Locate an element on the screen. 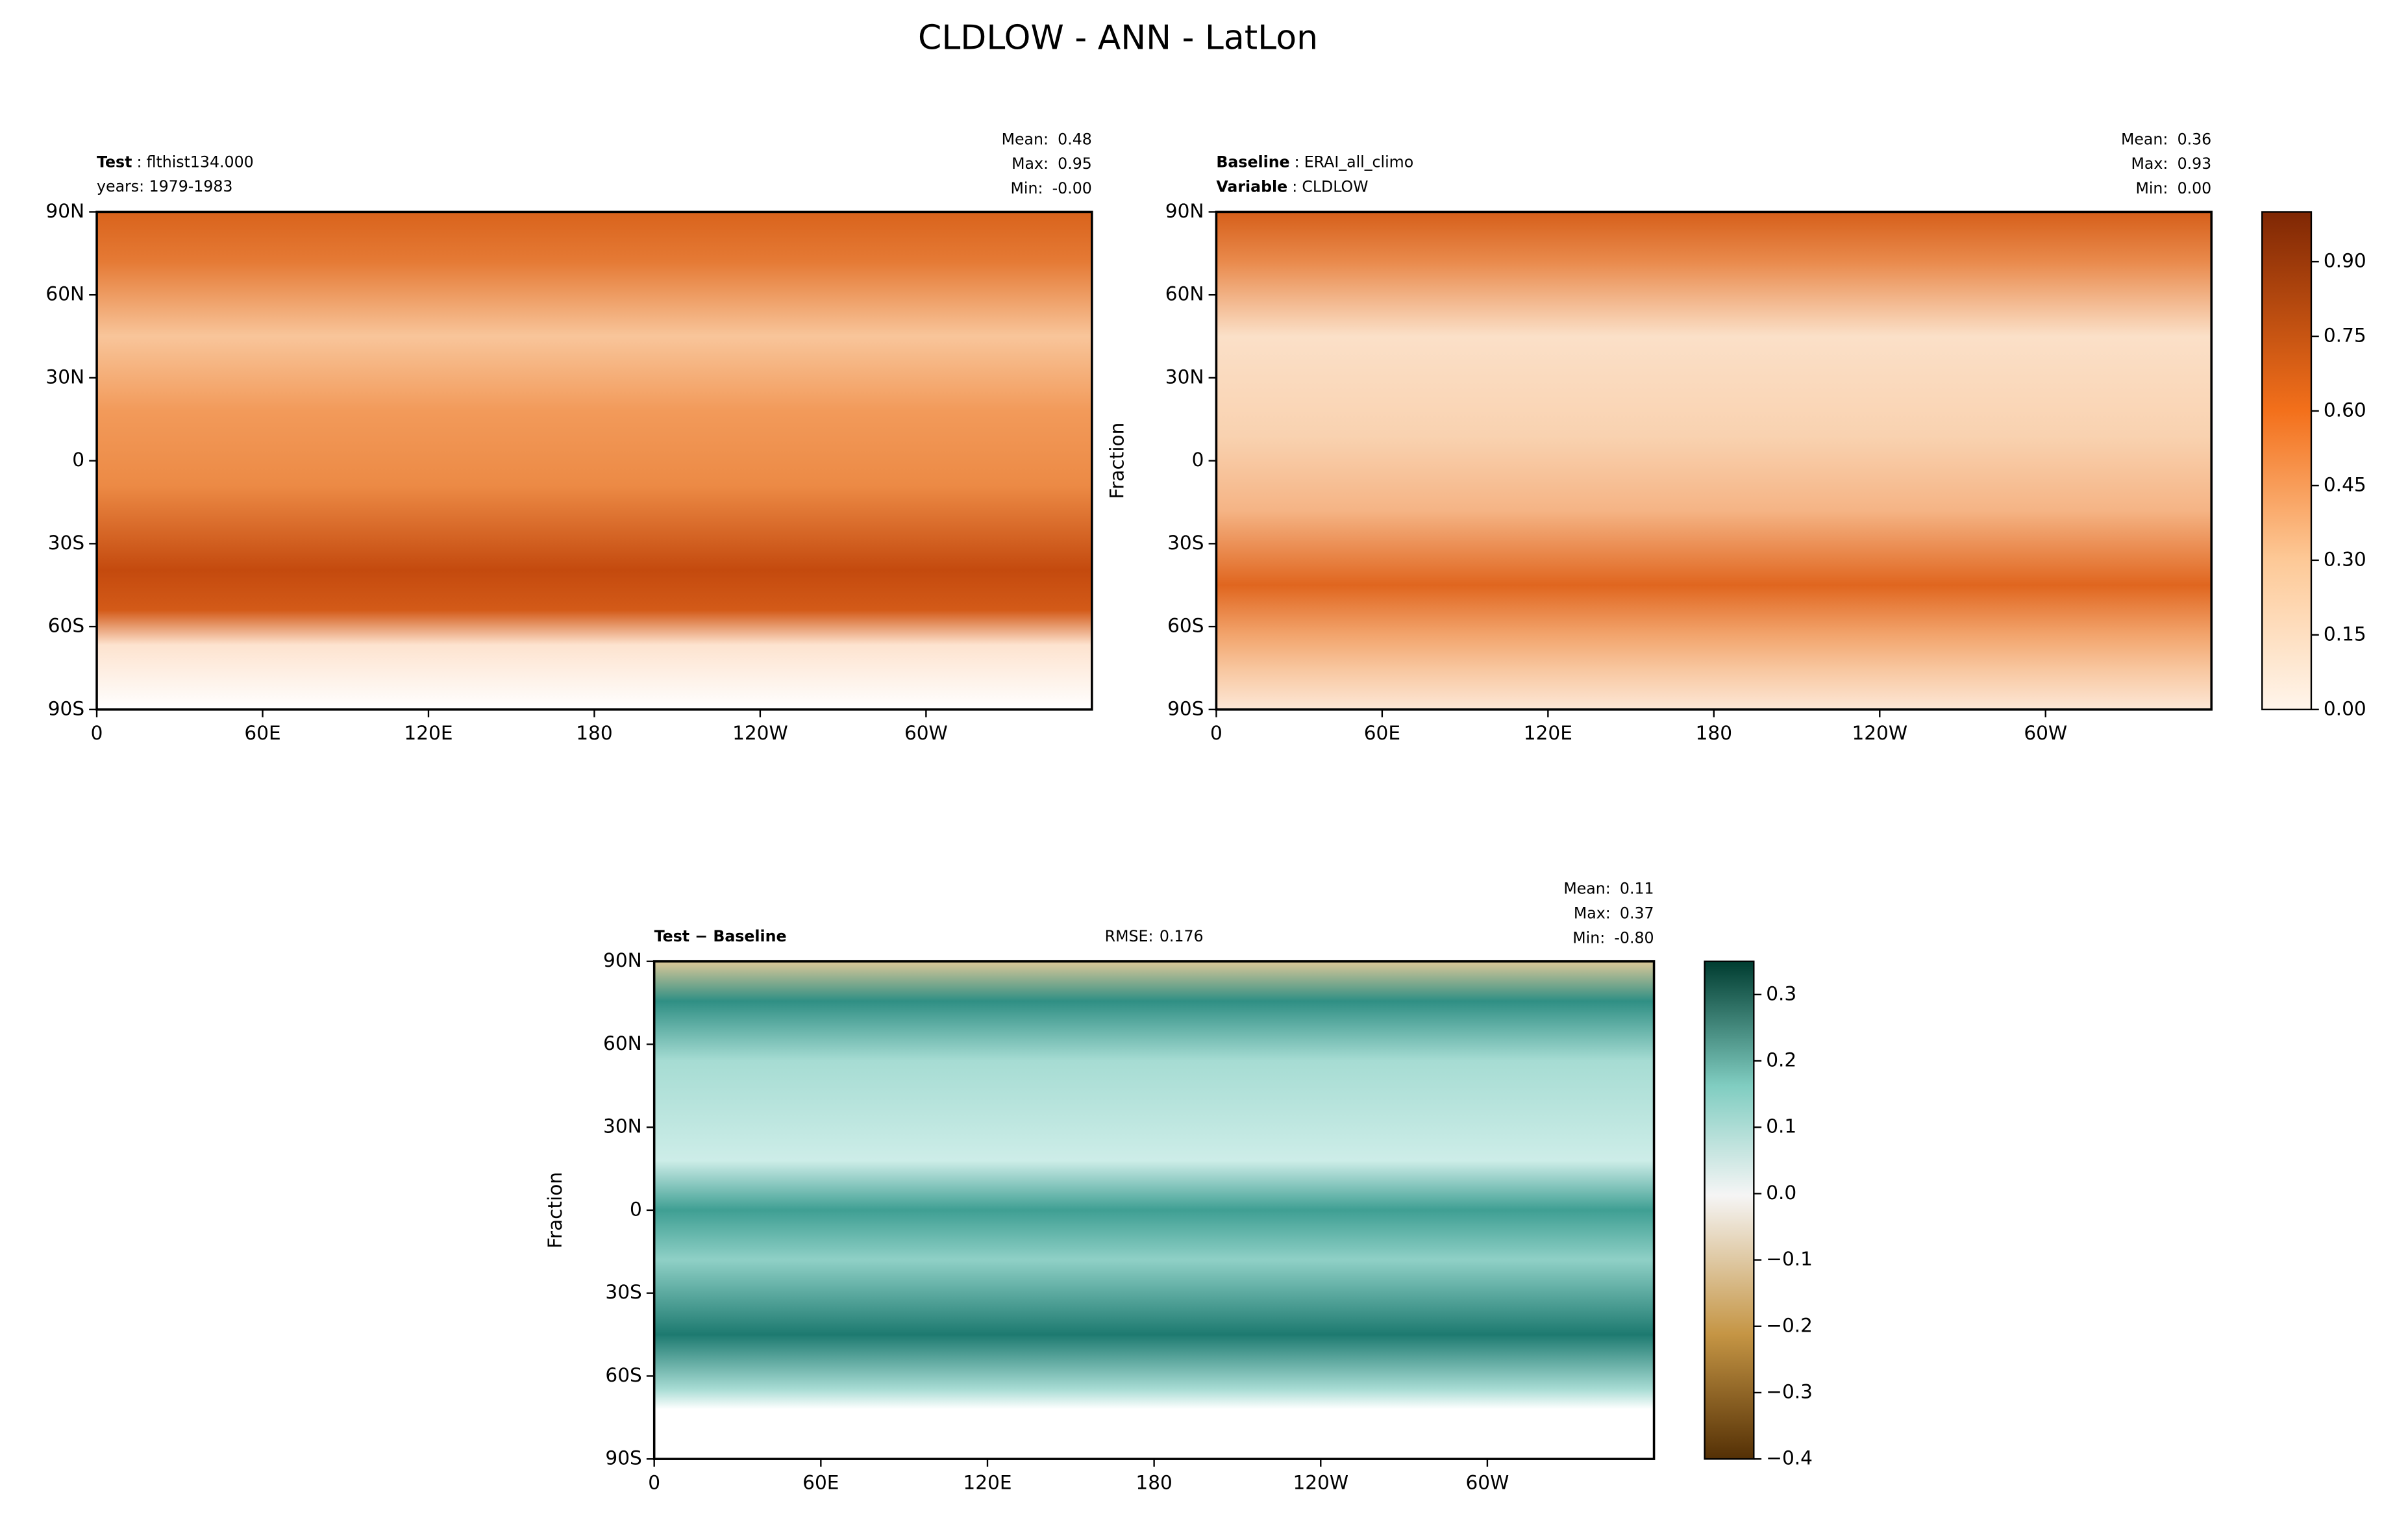 The image size is (2408, 1529). stat: Min: -0.00 is located at coordinates (1051, 188).